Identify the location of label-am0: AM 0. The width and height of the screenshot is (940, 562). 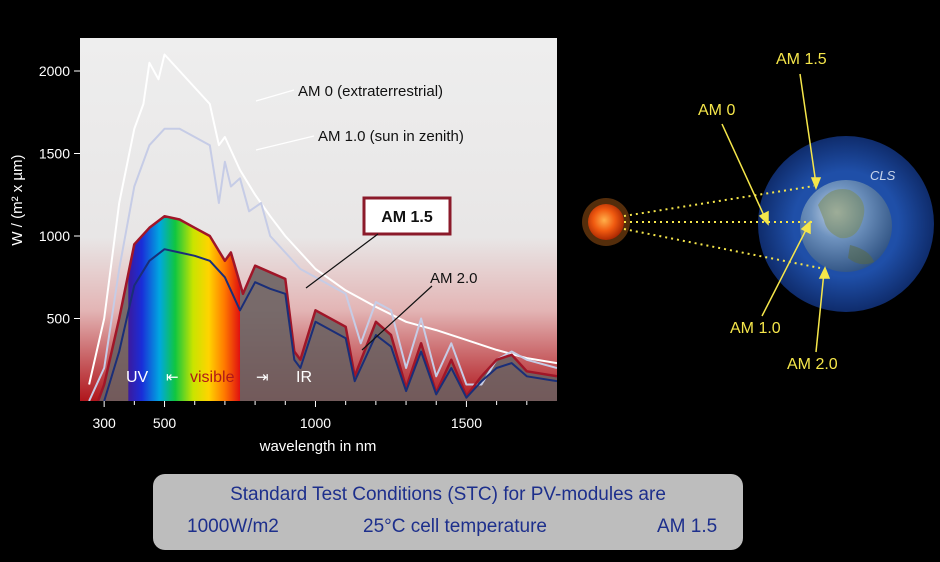
(716, 110).